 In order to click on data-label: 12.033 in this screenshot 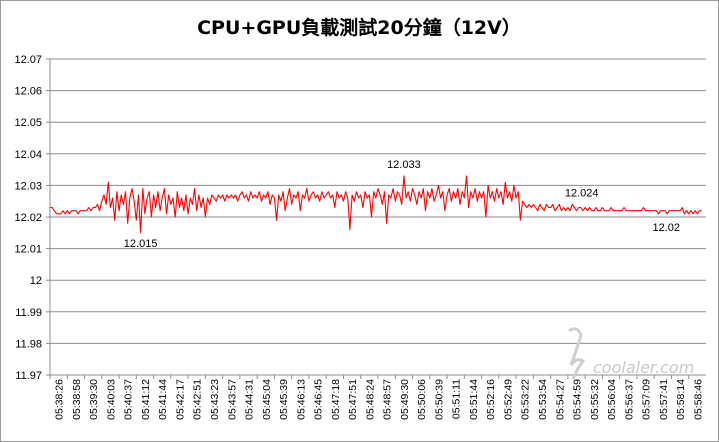, I will do `click(404, 165)`.